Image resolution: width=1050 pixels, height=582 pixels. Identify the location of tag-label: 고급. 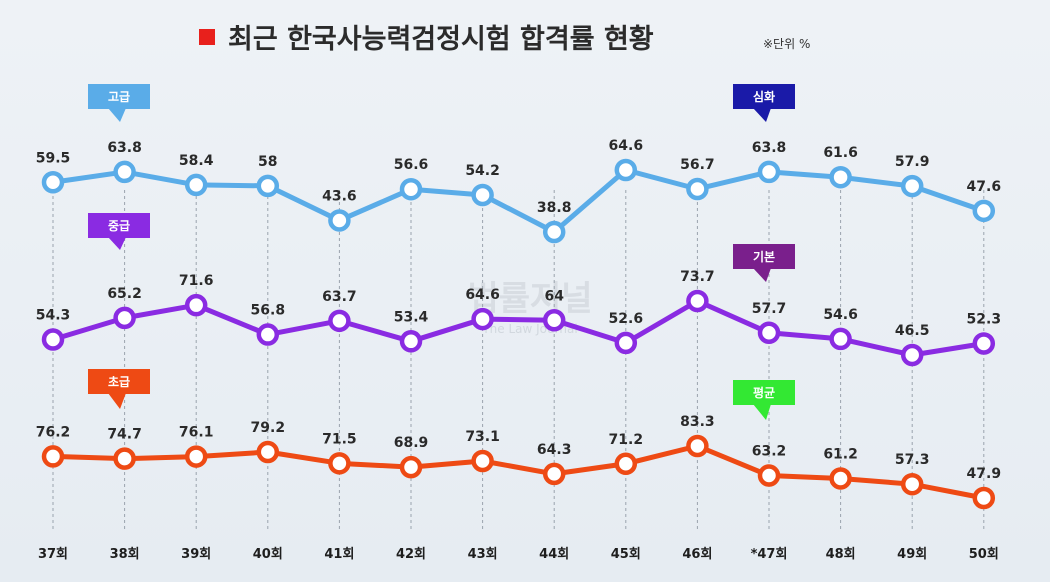
(119, 97).